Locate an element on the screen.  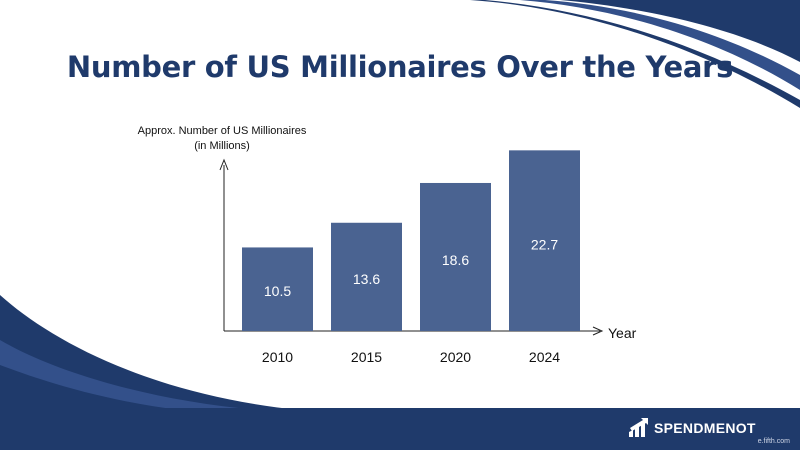
bar-value-label-2010: 10.5 is located at coordinates (277, 291).